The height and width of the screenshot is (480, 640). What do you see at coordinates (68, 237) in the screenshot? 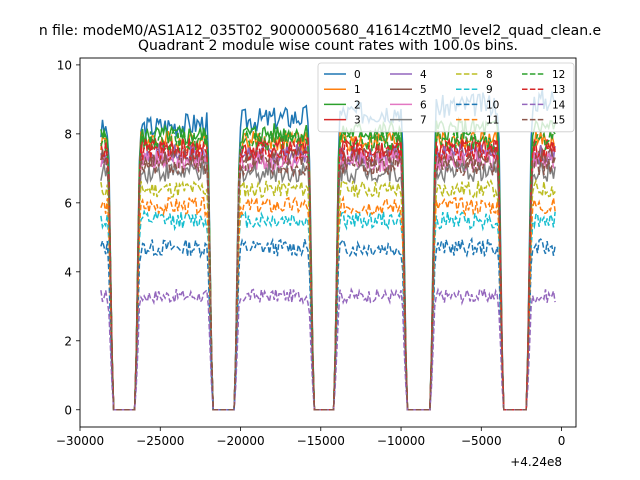
I see `y-axis: 0 2 4 6 8 10` at bounding box center [68, 237].